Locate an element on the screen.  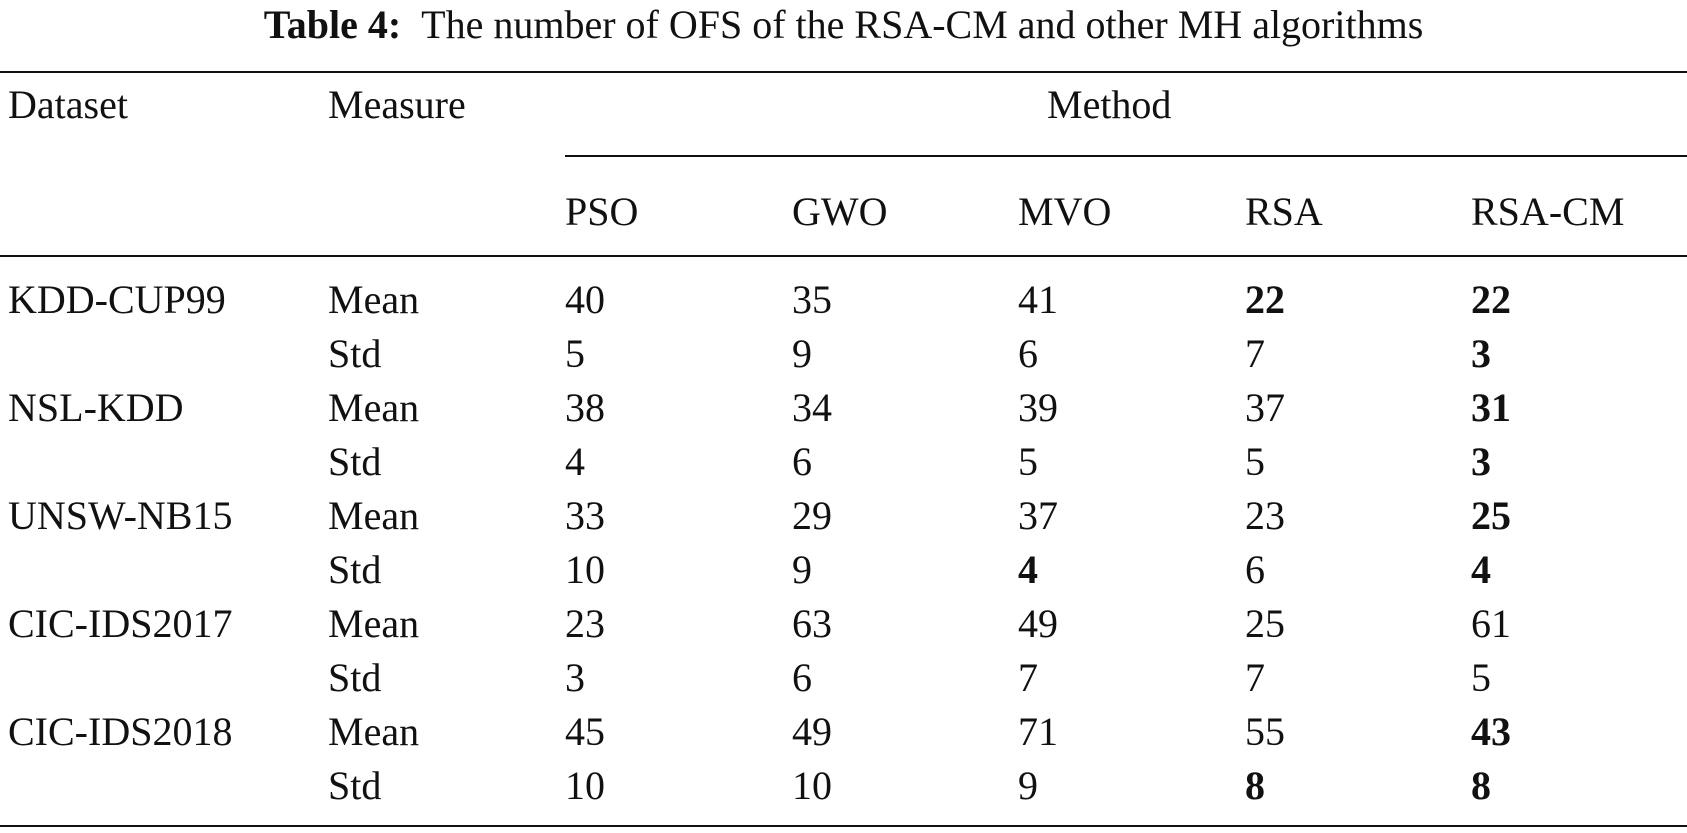
header-method-gwo: GWO is located at coordinates (840, 211).